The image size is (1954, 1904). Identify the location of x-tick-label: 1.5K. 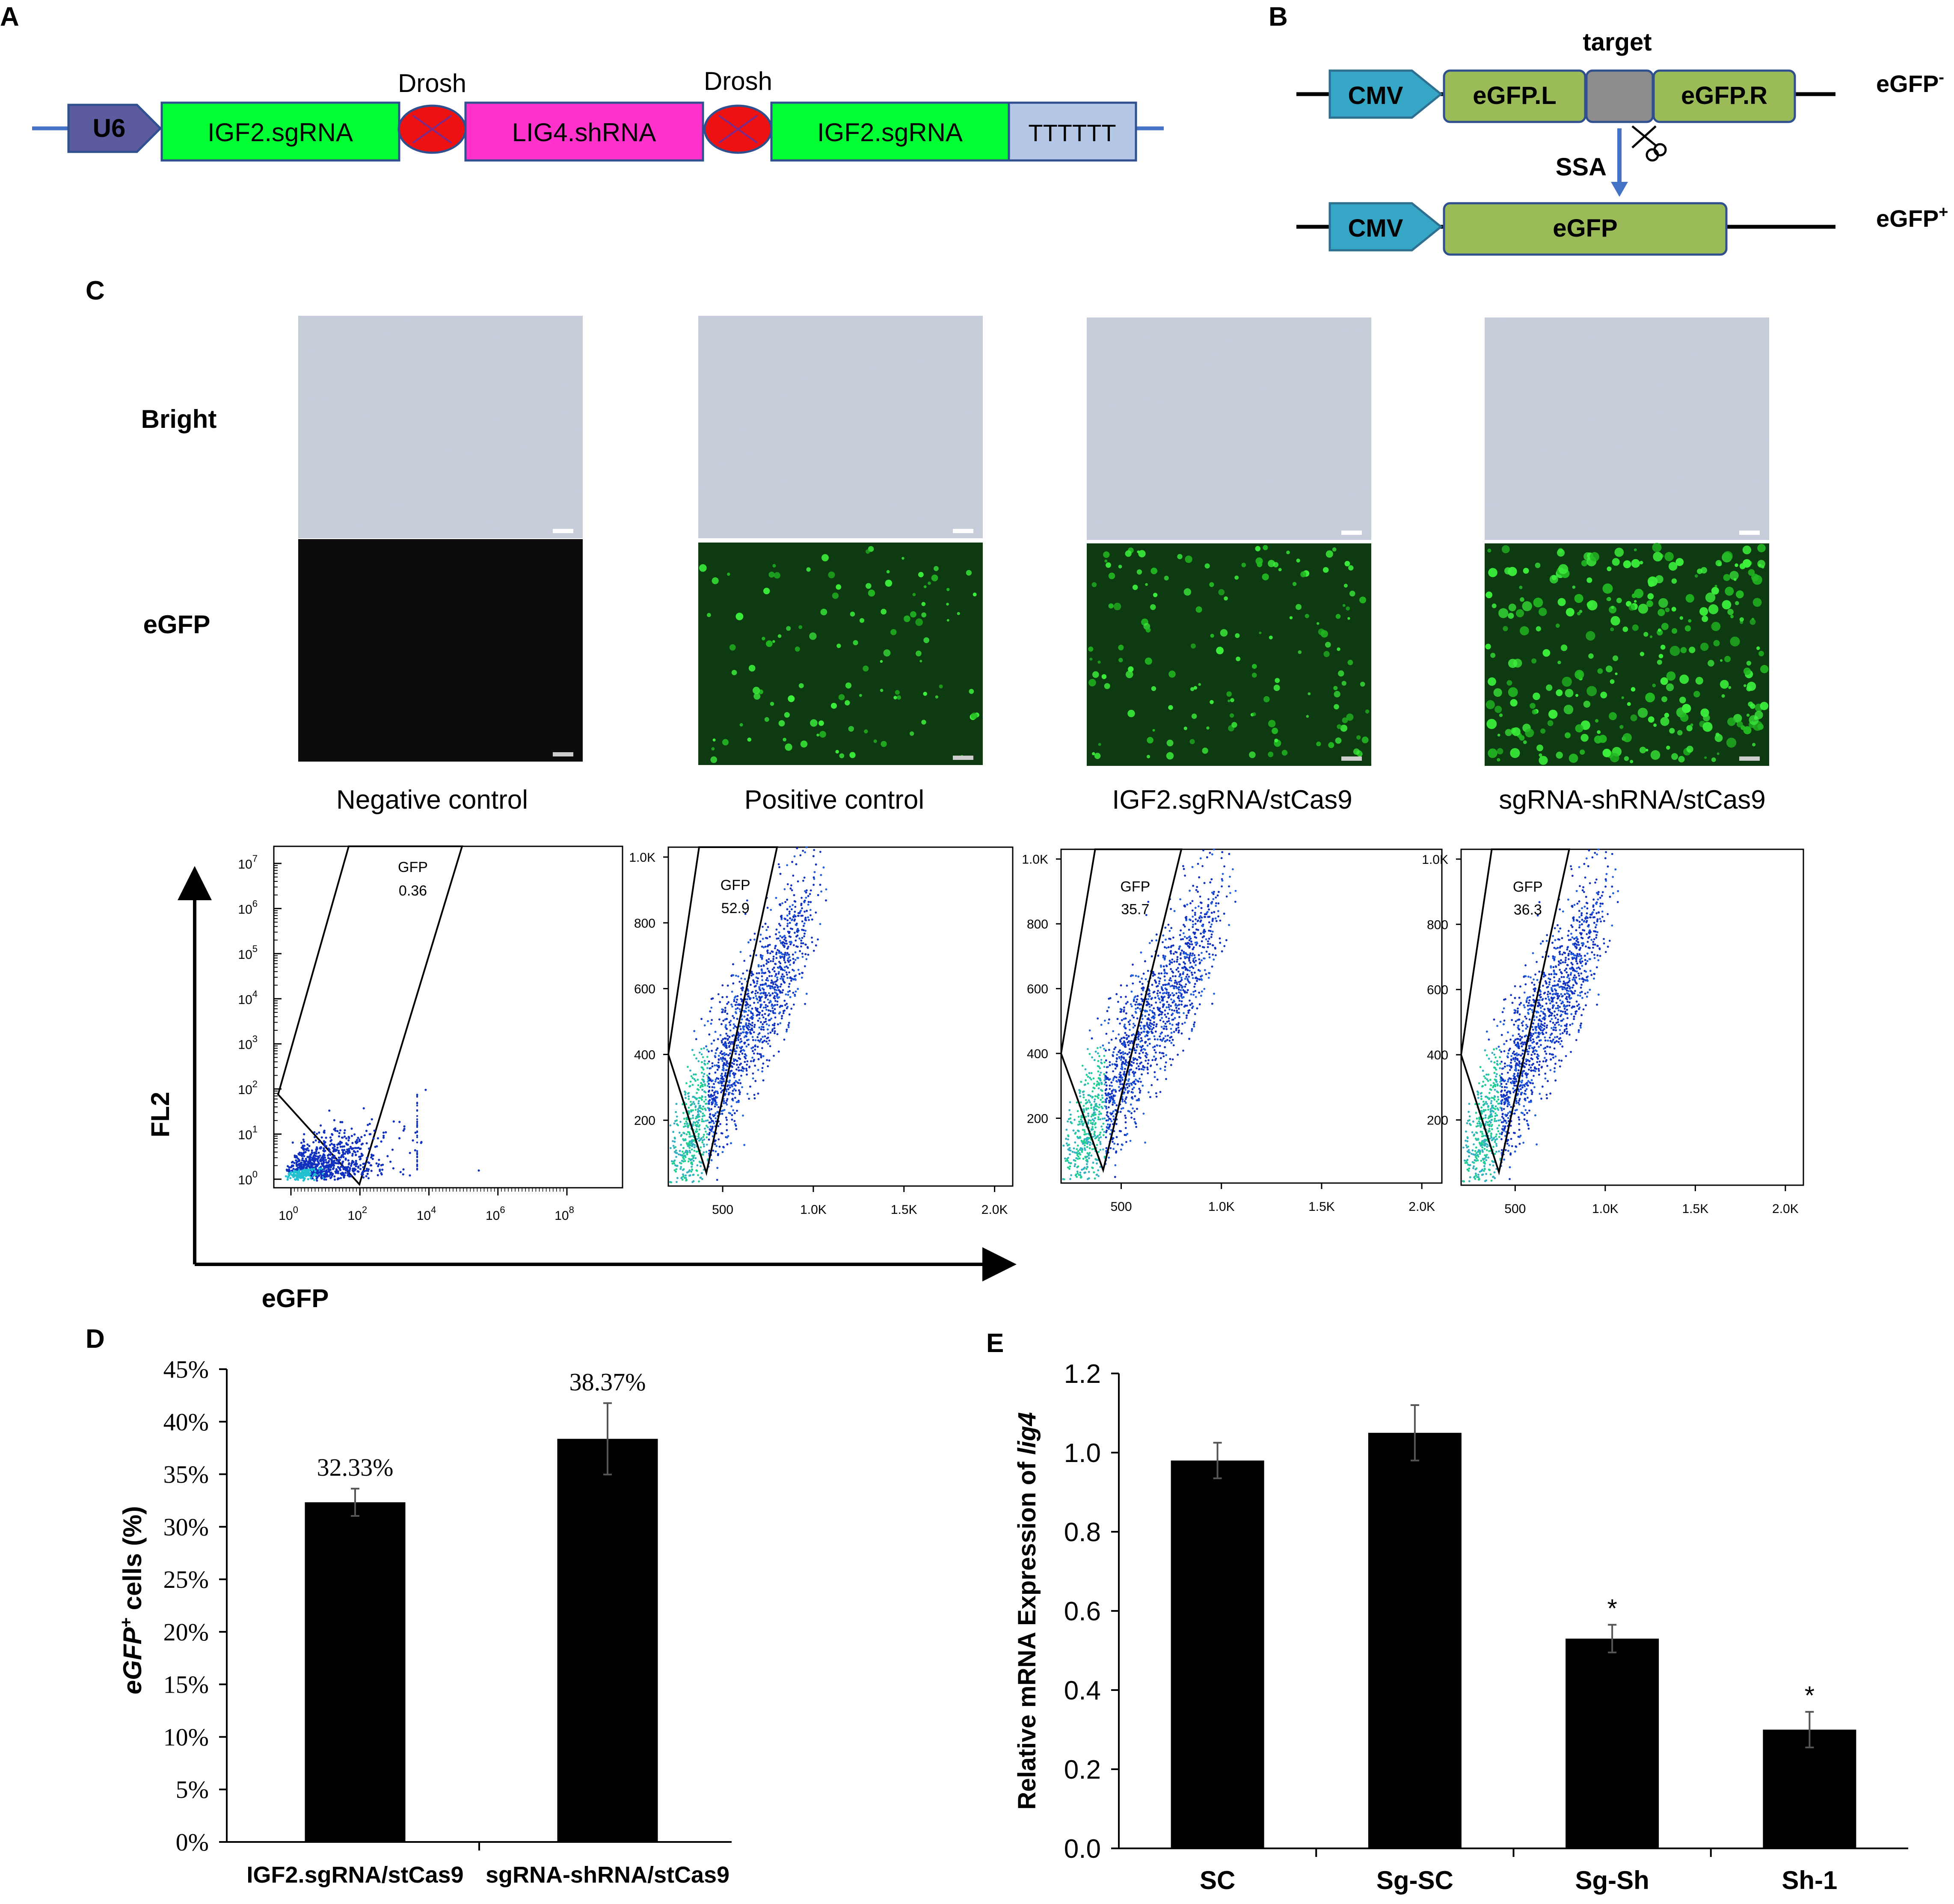
(1321, 1207).